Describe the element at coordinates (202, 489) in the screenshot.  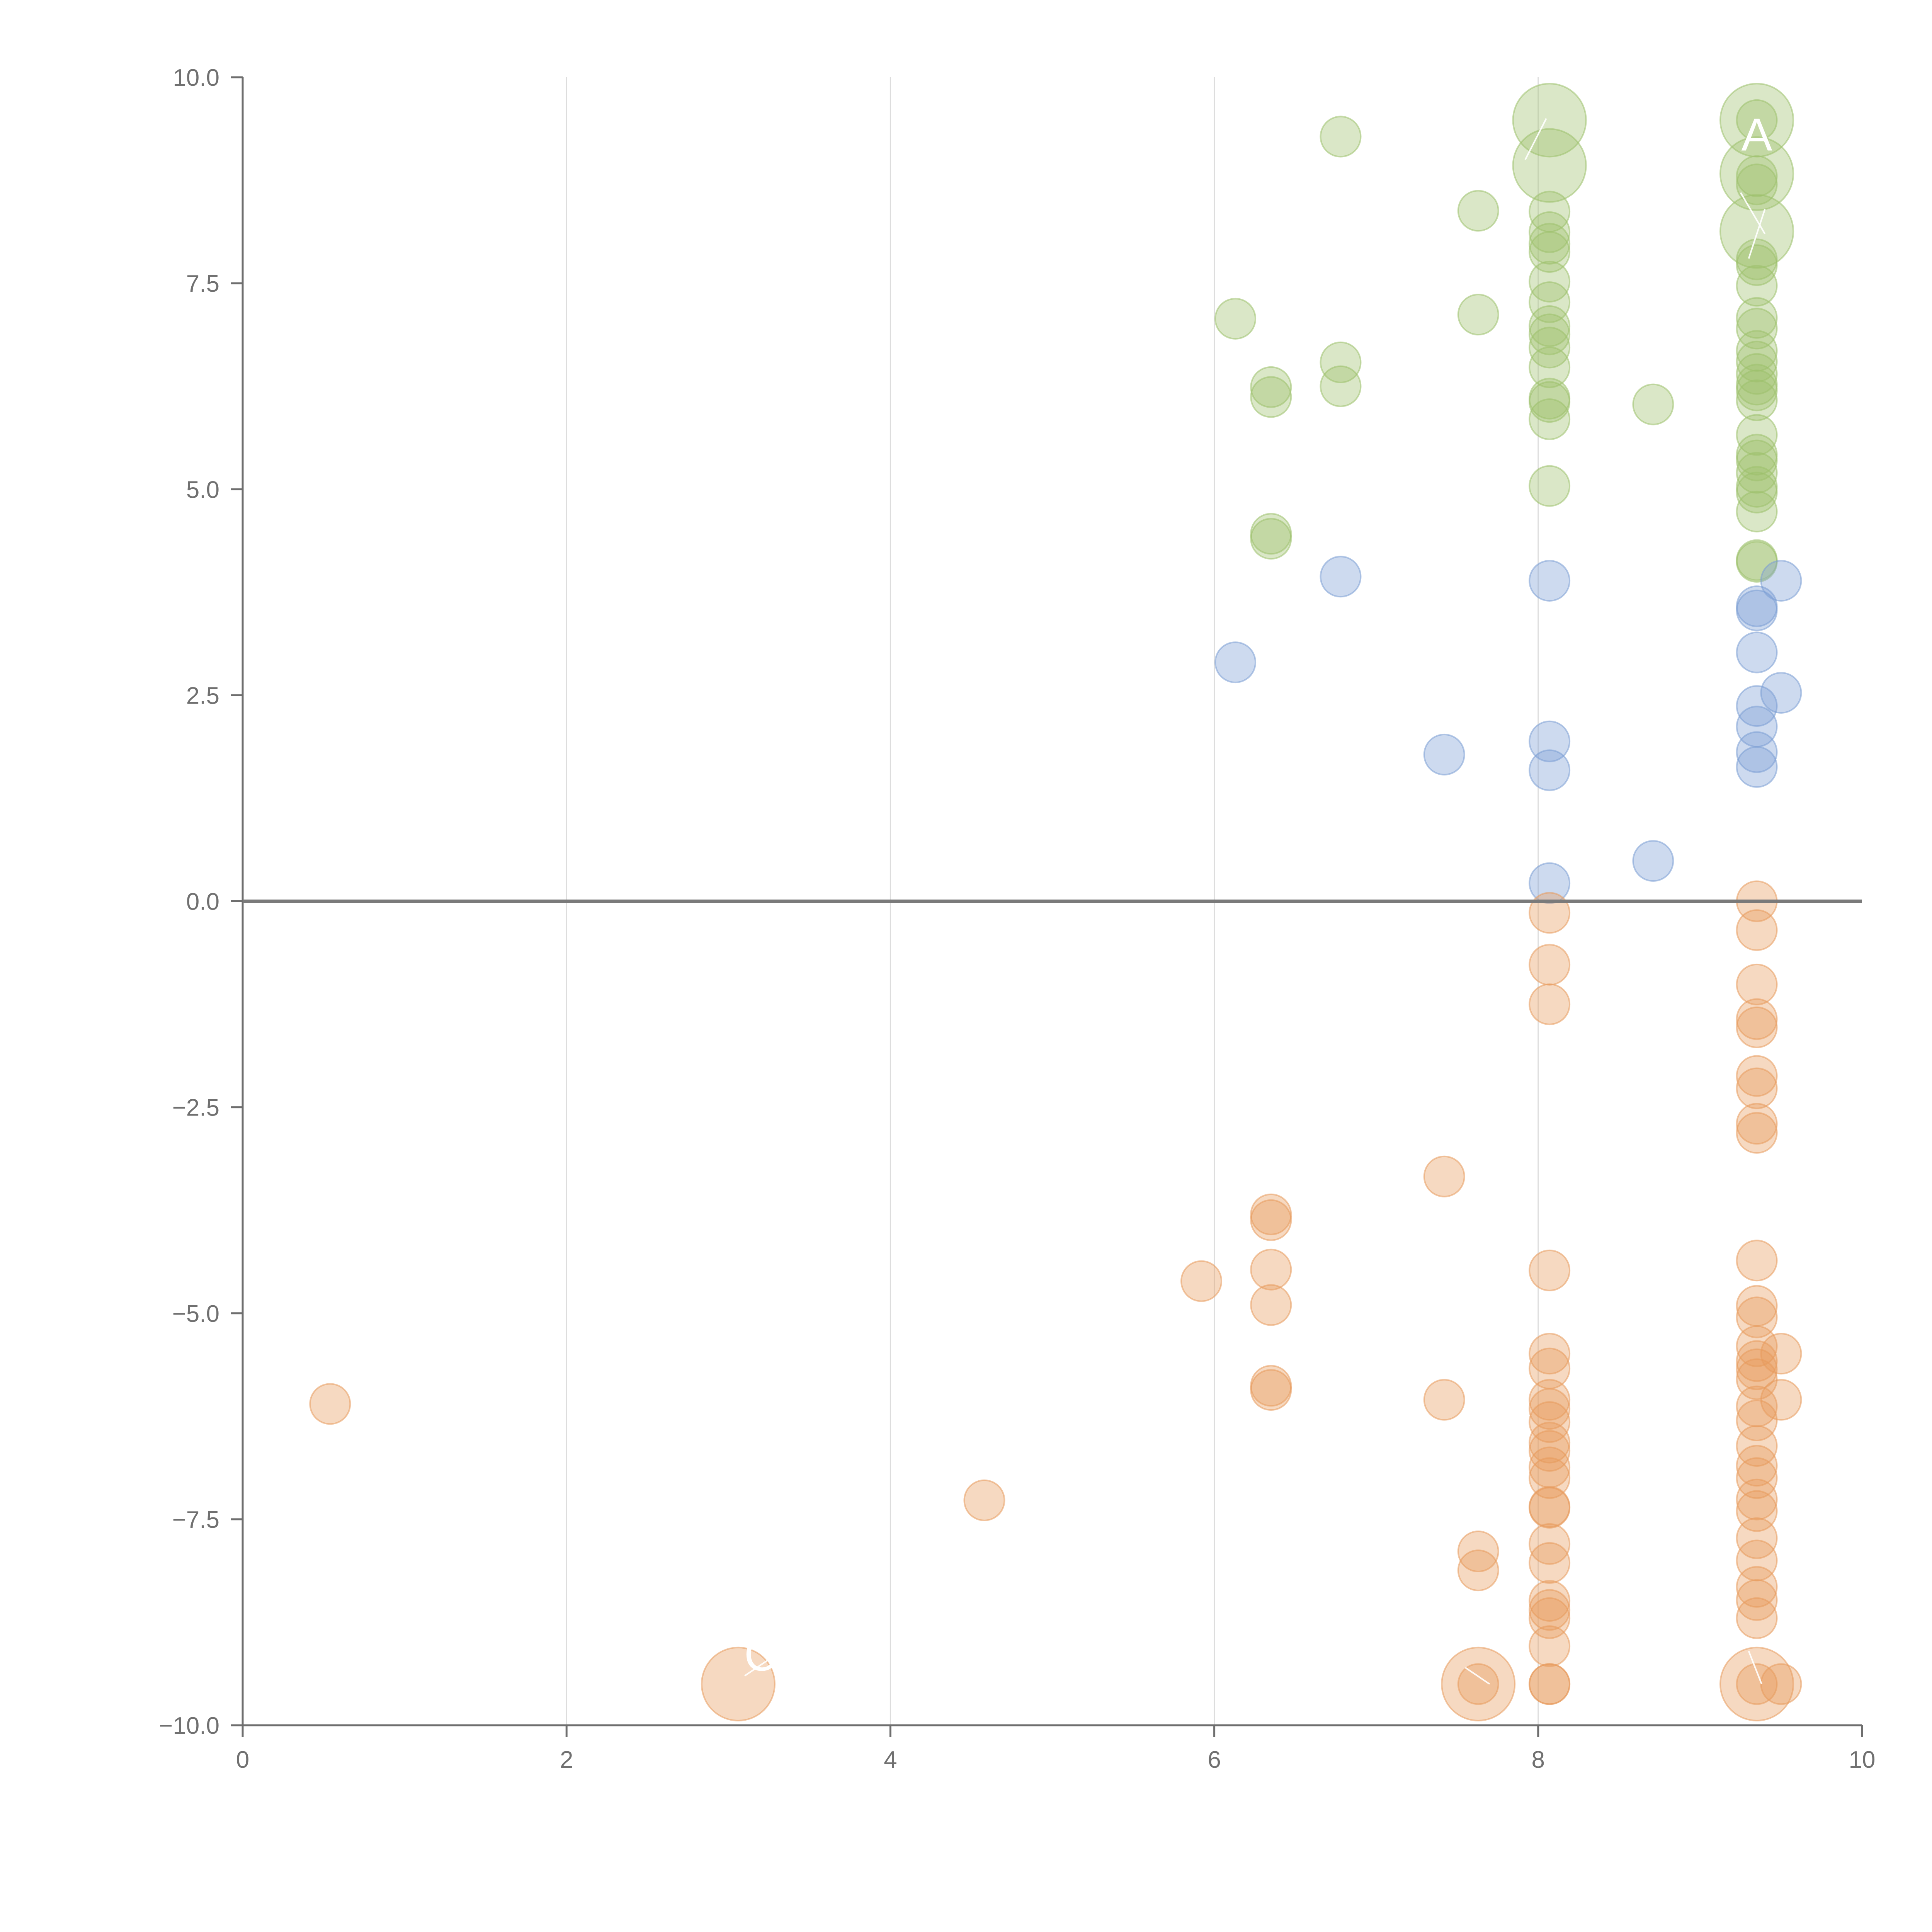
I see `y-tick-label: 5.0` at that location.